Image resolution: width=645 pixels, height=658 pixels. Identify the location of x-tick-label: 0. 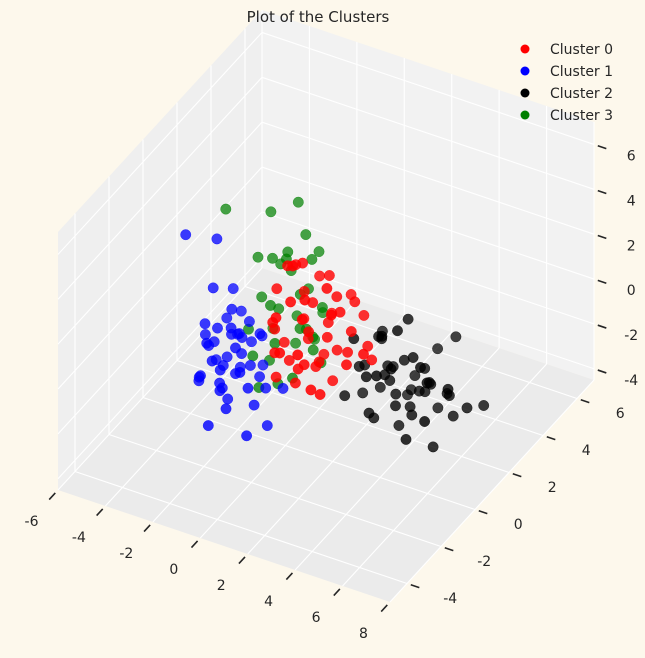
(173, 570).